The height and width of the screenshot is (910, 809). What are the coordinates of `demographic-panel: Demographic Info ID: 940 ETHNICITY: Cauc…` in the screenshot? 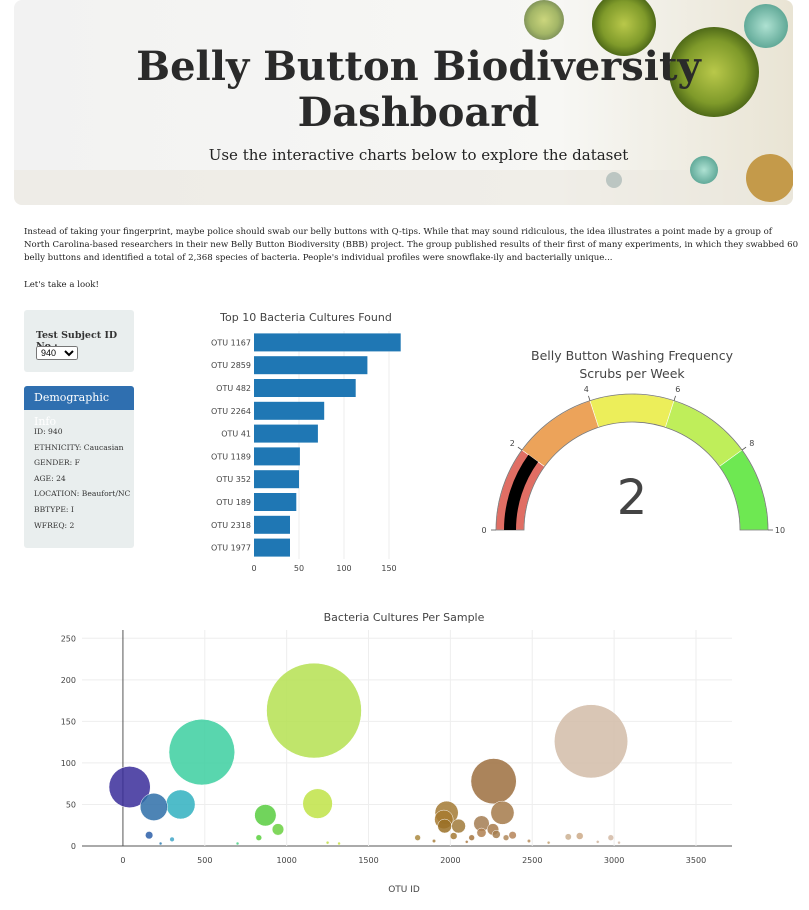 It's located at (79, 467).